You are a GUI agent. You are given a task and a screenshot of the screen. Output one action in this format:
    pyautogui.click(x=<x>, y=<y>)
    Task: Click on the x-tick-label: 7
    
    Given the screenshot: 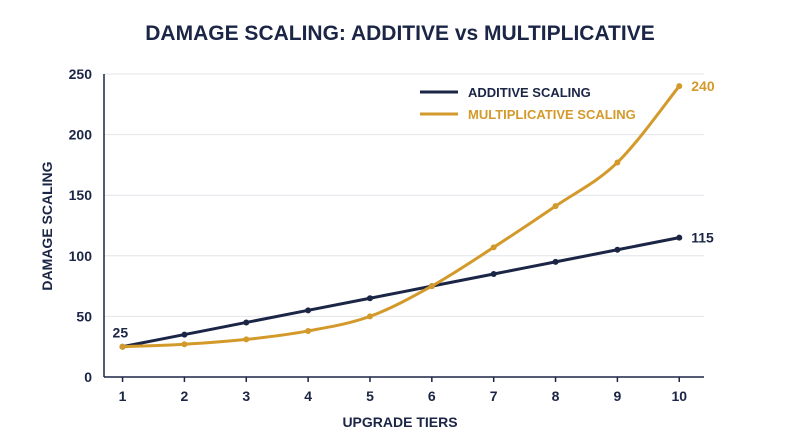 What is the action you would take?
    pyautogui.click(x=494, y=396)
    